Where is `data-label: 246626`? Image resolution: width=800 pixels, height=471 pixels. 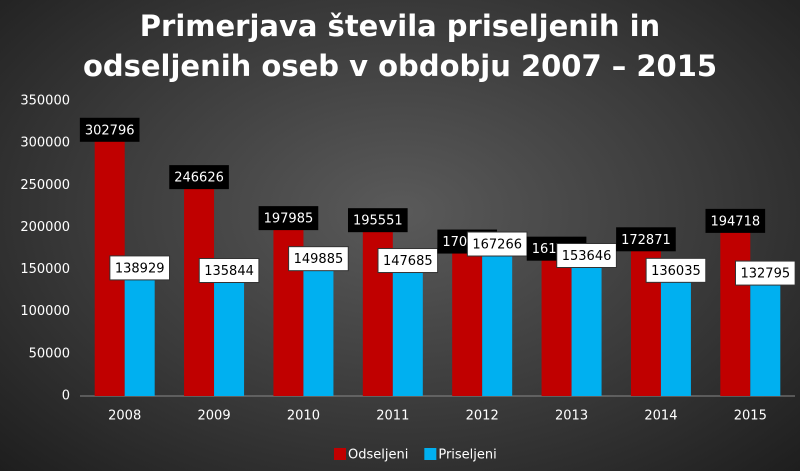
data-label: 246626 is located at coordinates (199, 178).